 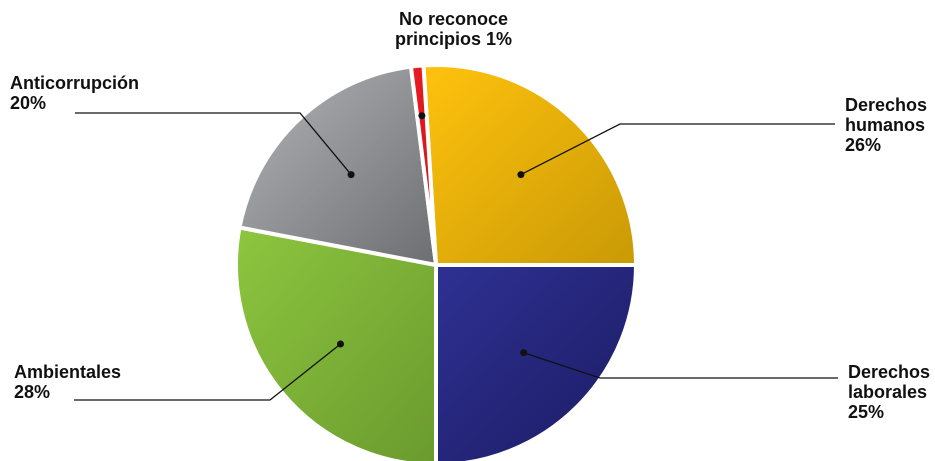 I want to click on label-value: 26%, so click(x=863, y=145).